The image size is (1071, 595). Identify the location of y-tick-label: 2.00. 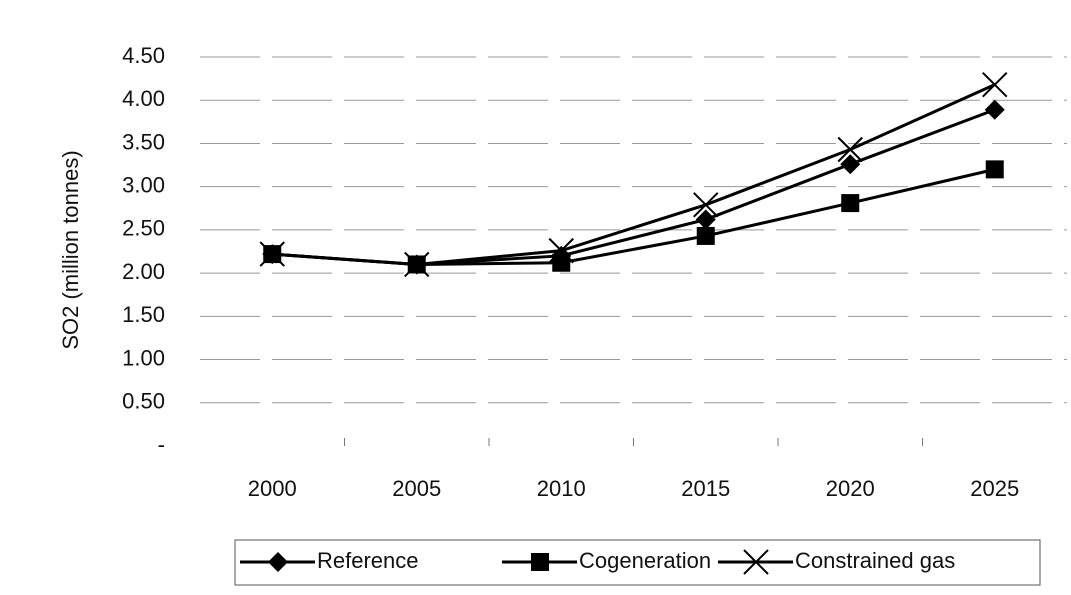
(143, 271).